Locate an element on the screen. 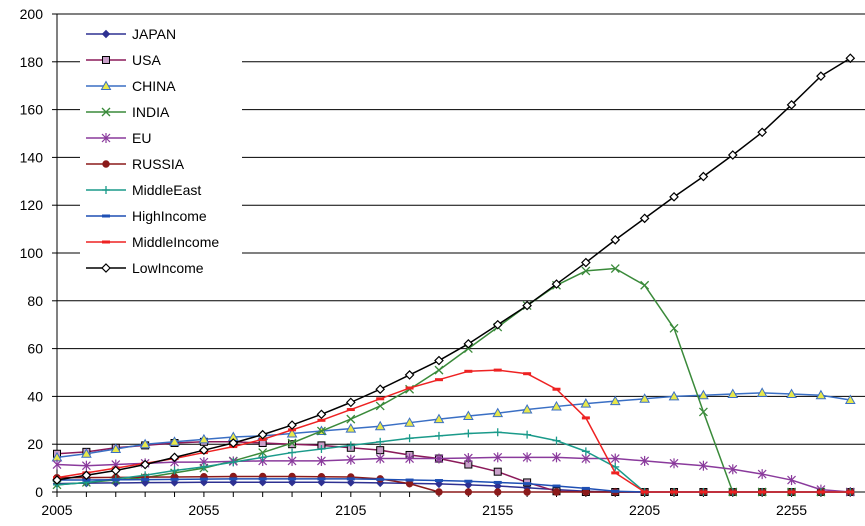 Image resolution: width=865 pixels, height=526 pixels. legend-item-eu: EU is located at coordinates (118, 138).